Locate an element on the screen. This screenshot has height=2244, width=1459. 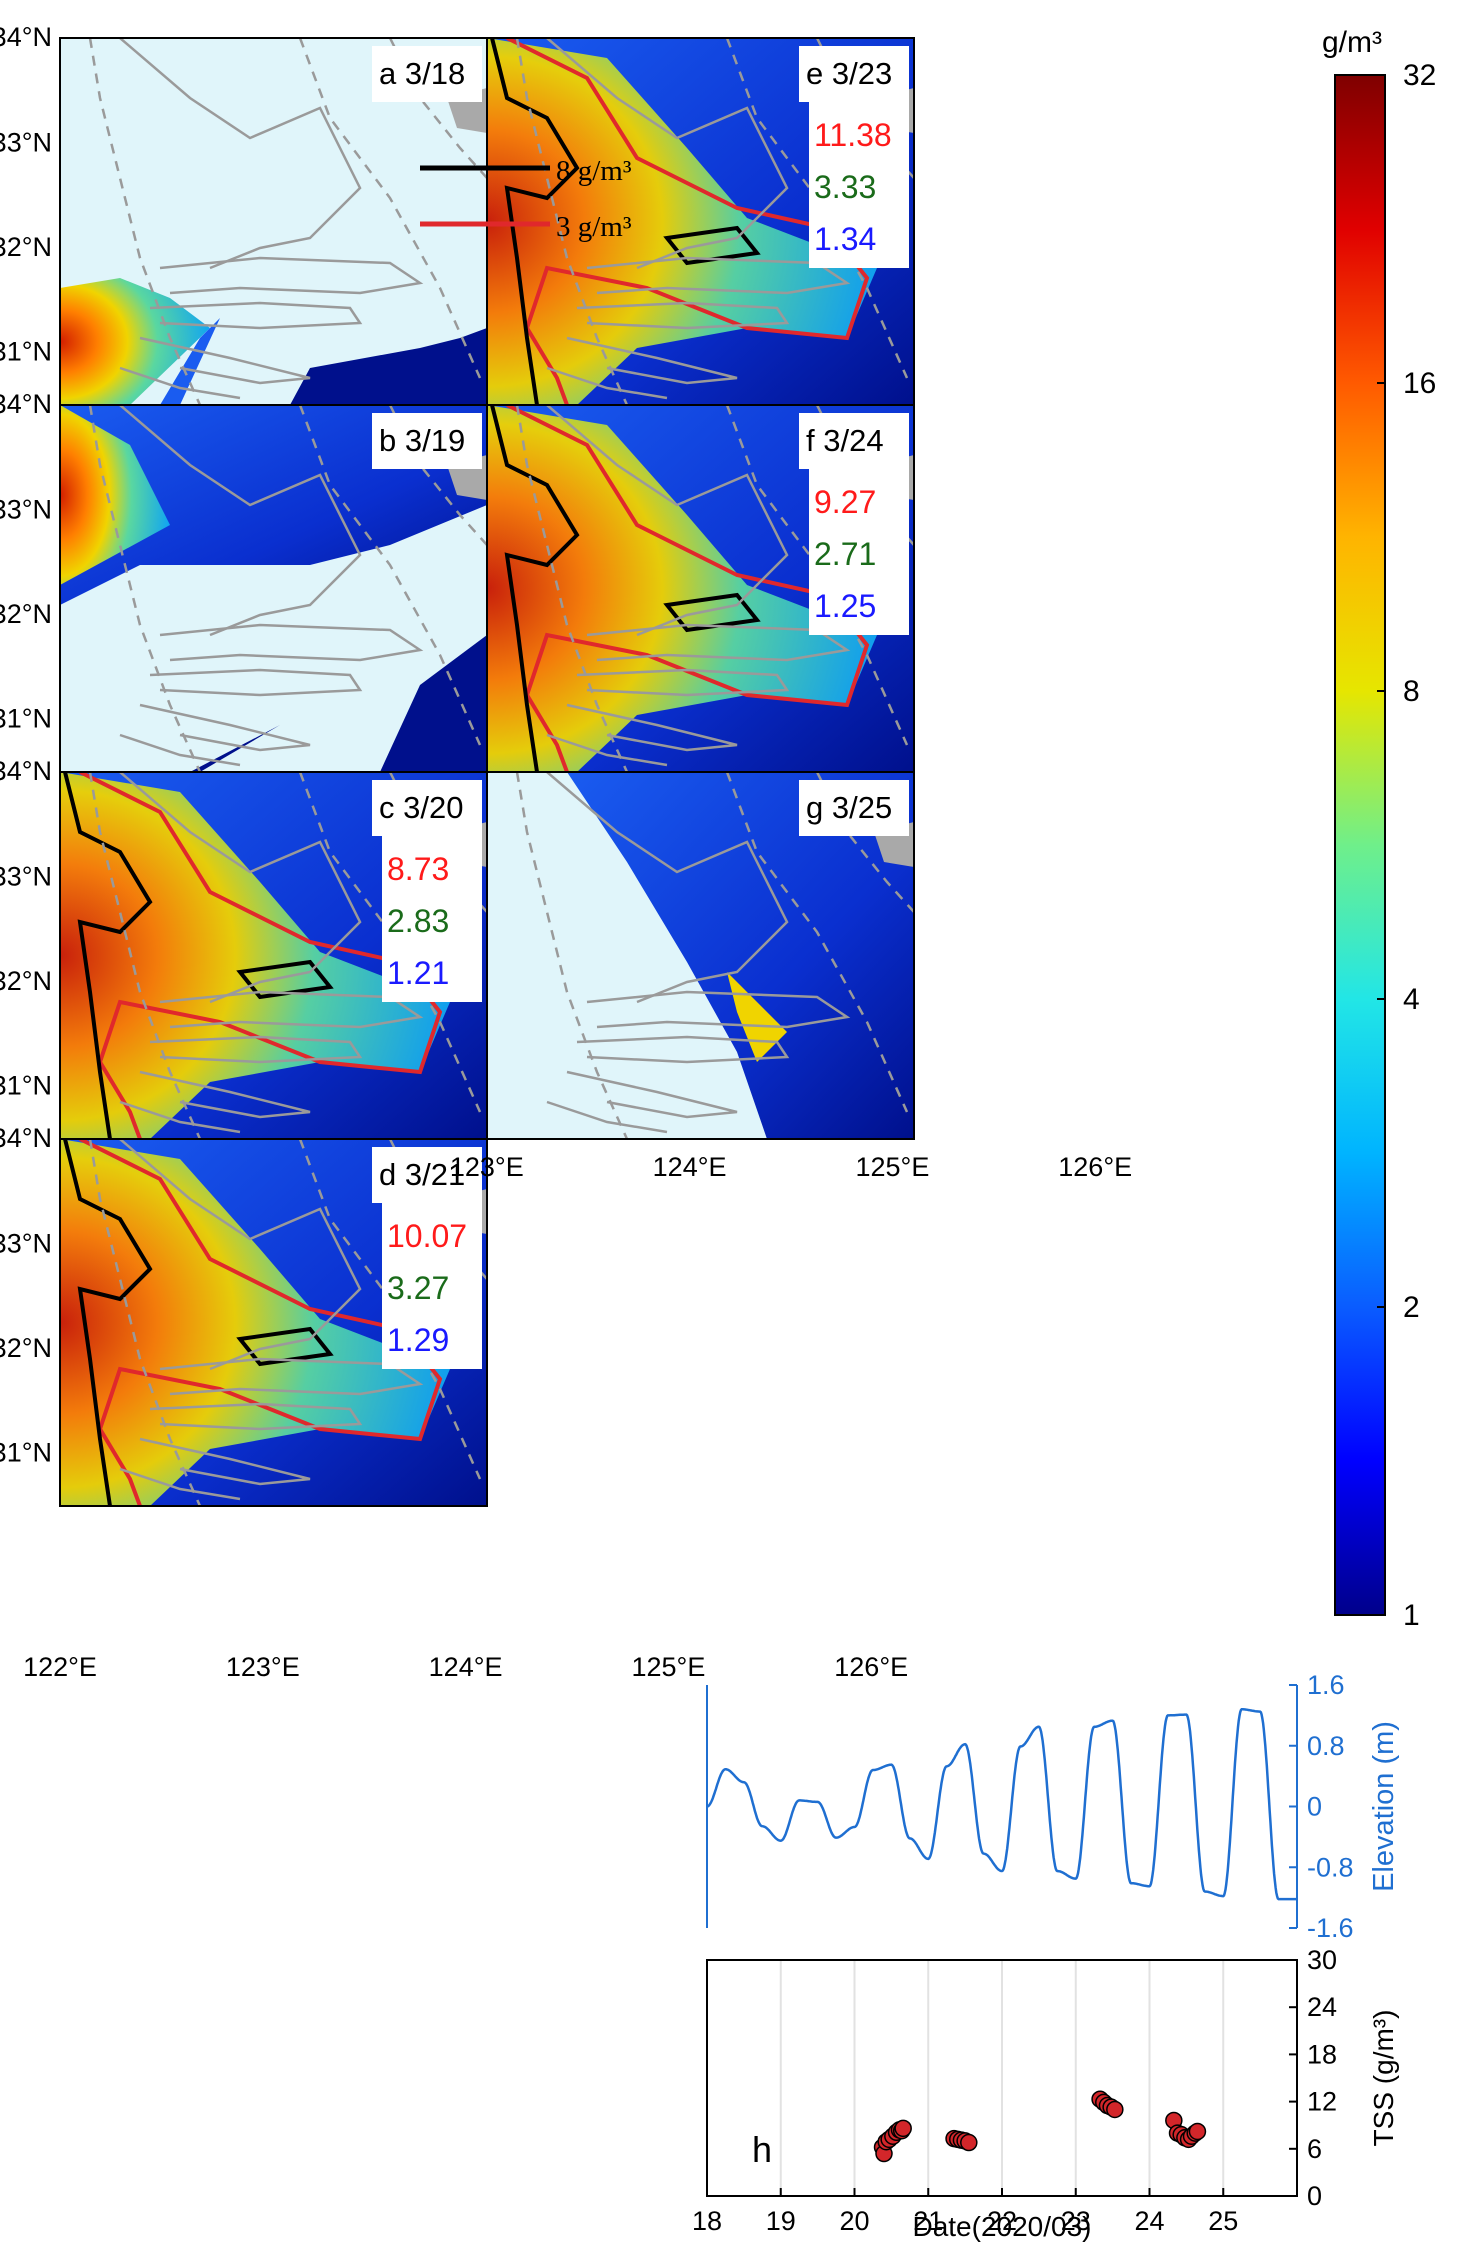
stat-value: 10.07 is located at coordinates (427, 1236).